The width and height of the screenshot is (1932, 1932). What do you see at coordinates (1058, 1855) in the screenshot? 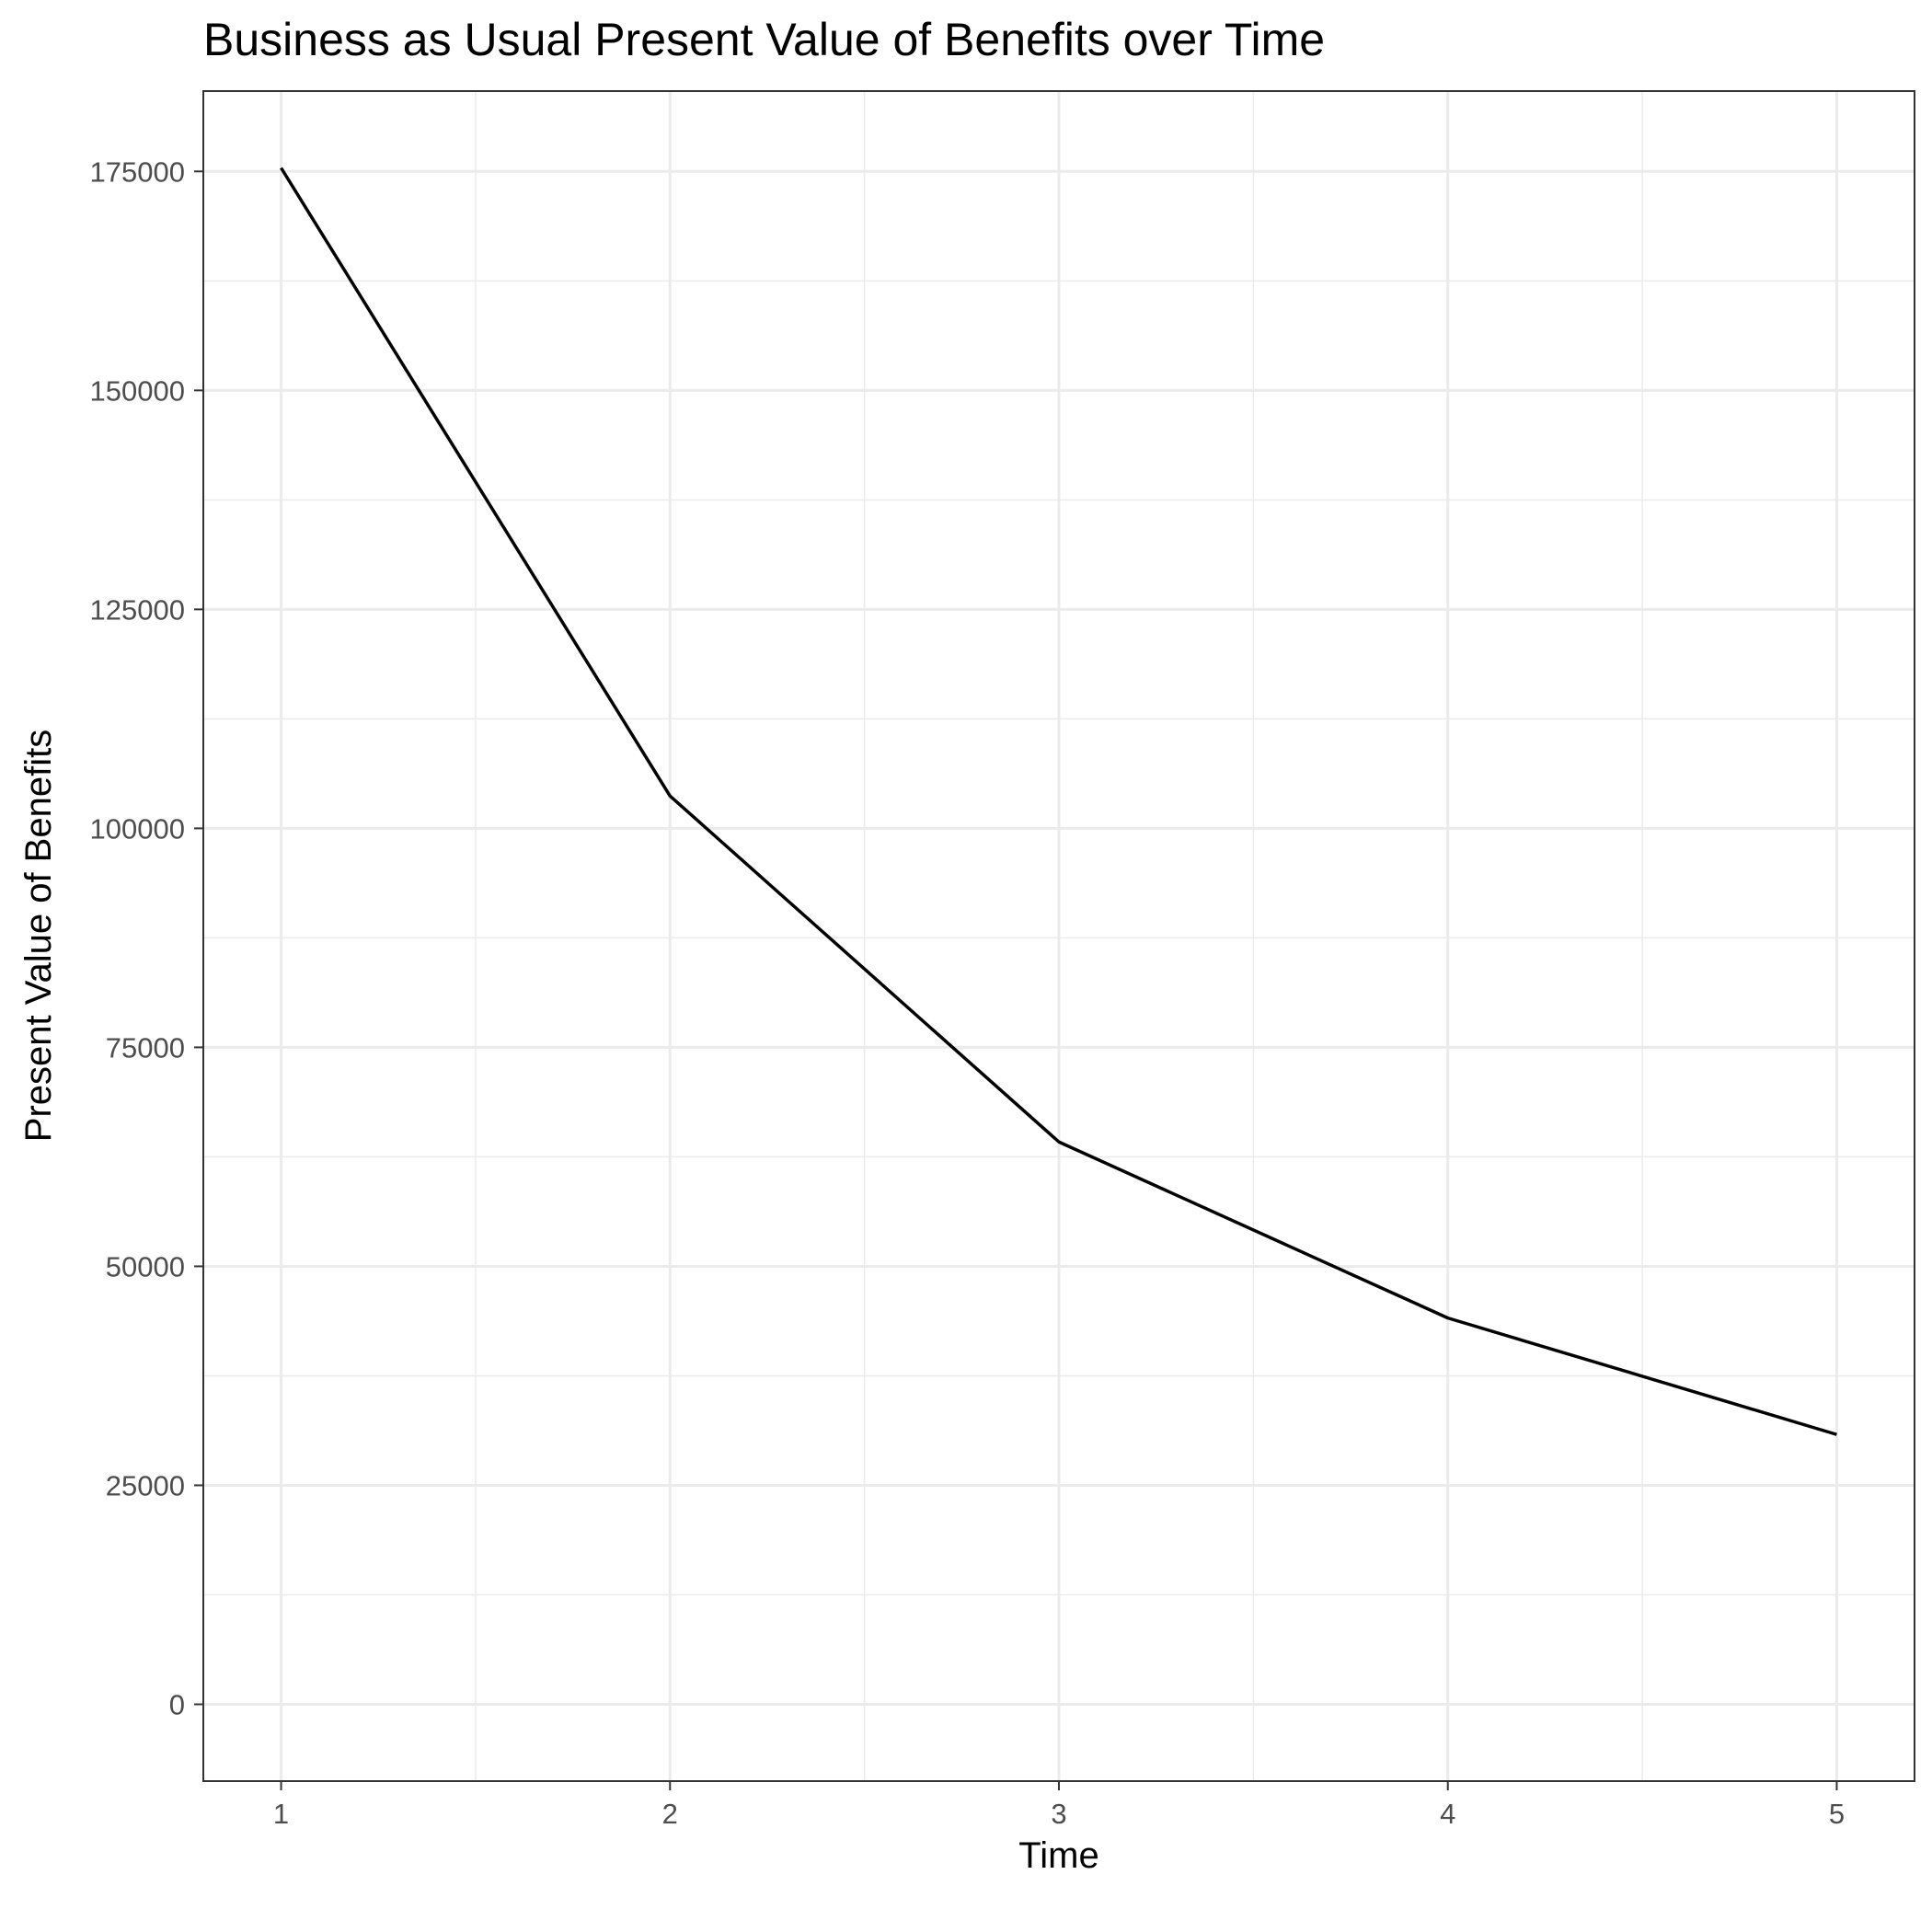
I see `x-axis-title: Time` at bounding box center [1058, 1855].